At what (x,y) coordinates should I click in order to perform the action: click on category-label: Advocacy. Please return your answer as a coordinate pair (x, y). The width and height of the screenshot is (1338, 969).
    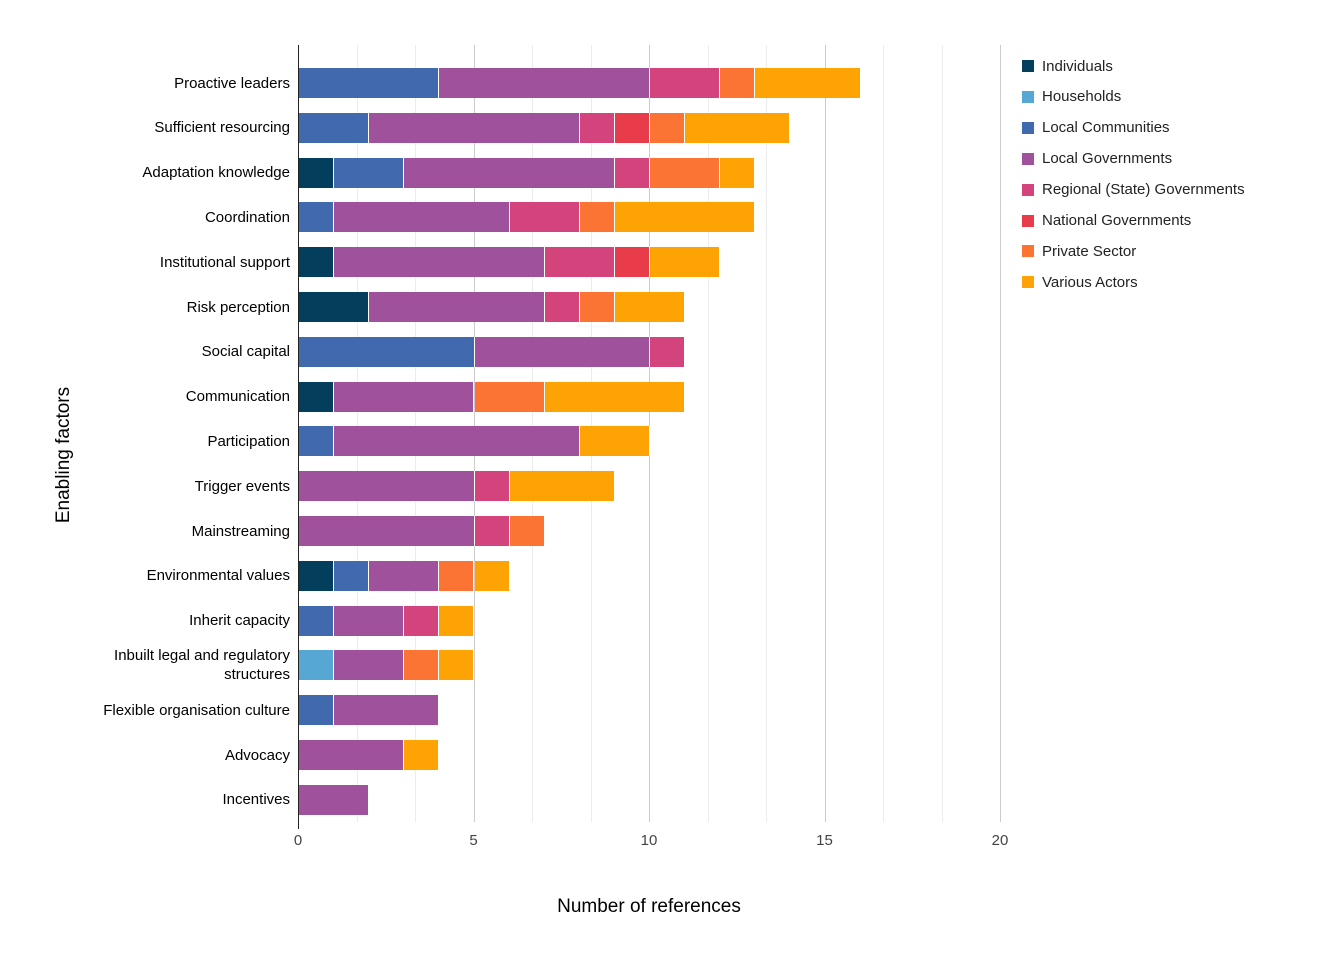
    Looking at the image, I should click on (257, 755).